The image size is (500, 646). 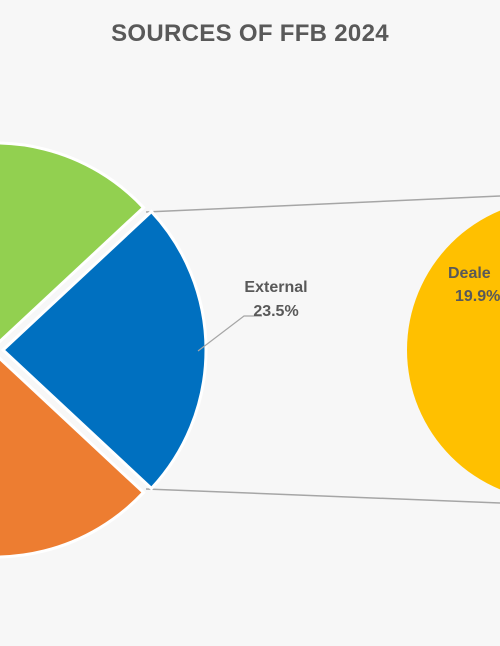 What do you see at coordinates (73, 457) in the screenshot?
I see `pie-slice-orange` at bounding box center [73, 457].